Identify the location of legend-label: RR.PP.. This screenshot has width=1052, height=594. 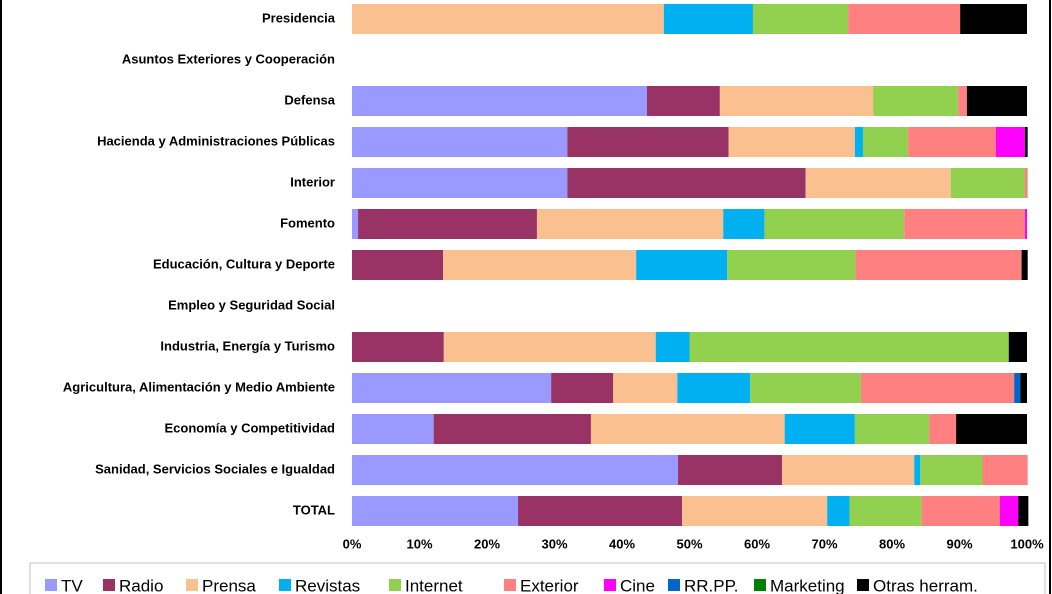
(711, 585).